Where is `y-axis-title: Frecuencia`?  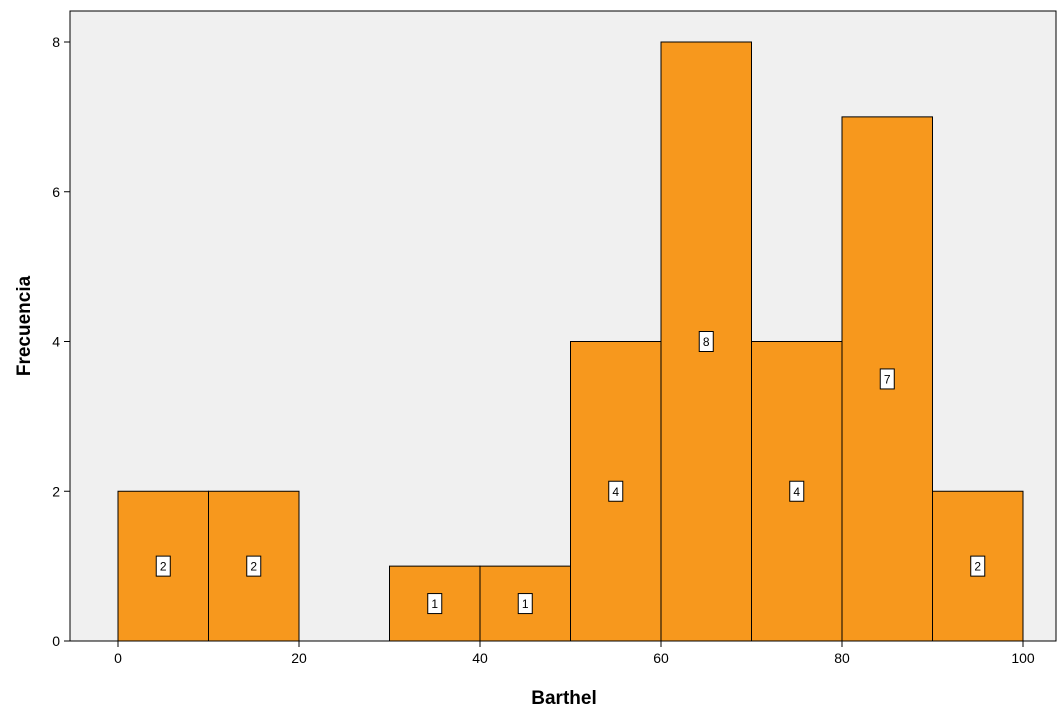
y-axis-title: Frecuencia is located at coordinates (24, 325).